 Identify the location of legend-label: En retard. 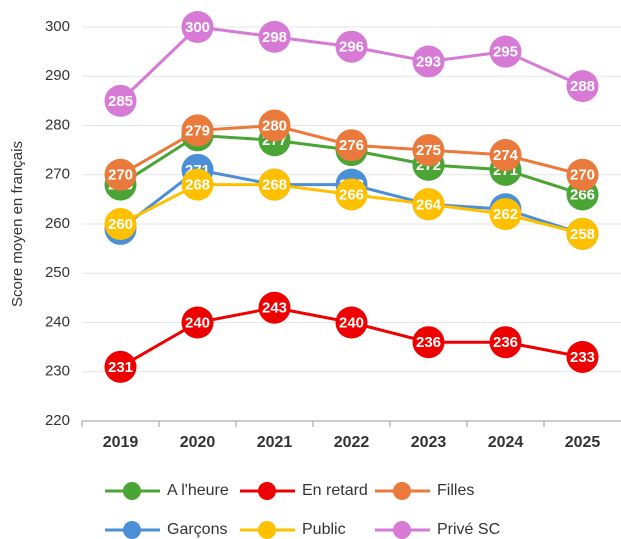
(335, 490).